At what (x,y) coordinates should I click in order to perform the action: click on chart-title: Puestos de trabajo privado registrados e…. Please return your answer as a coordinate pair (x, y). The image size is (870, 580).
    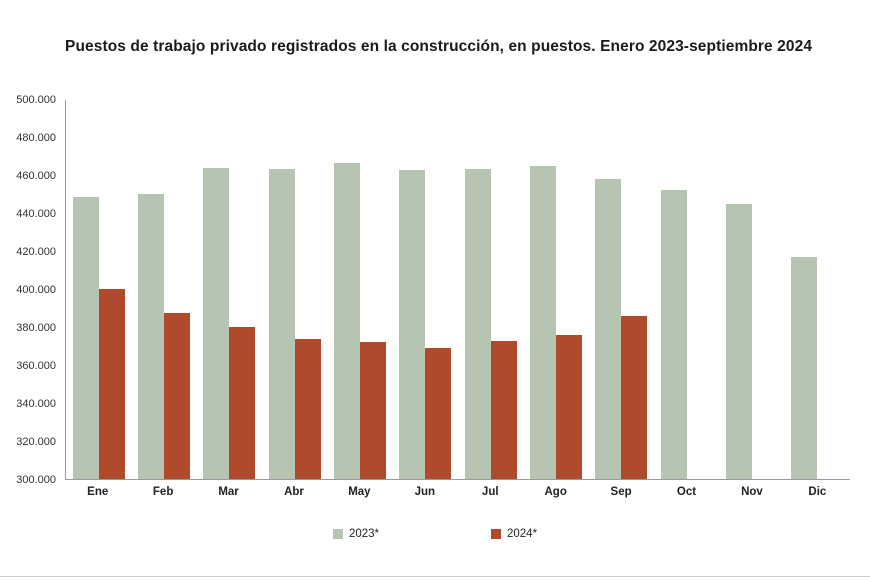
    Looking at the image, I should click on (439, 46).